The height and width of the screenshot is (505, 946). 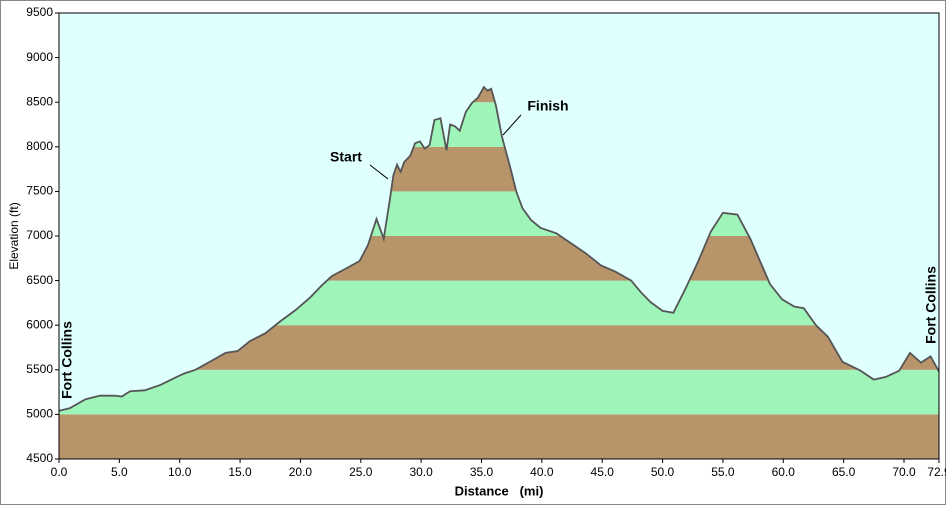 What do you see at coordinates (346, 157) in the screenshot?
I see `annotation: Start` at bounding box center [346, 157].